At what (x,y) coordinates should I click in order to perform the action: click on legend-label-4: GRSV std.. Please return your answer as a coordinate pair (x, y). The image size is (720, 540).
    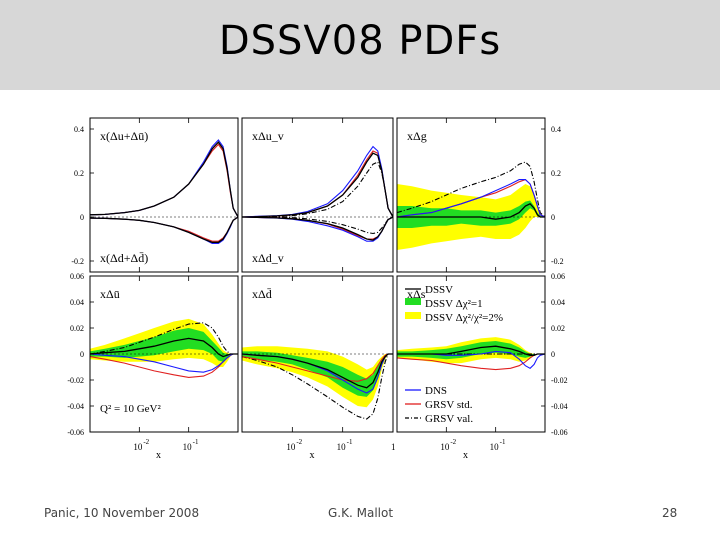
    Looking at the image, I should click on (449, 405).